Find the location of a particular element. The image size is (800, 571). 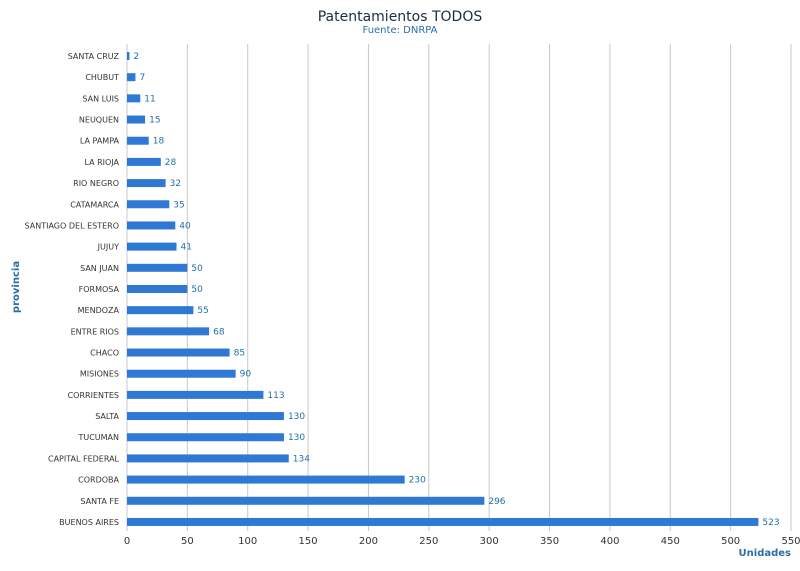

category-label: CATAMARCA is located at coordinates (94, 204).